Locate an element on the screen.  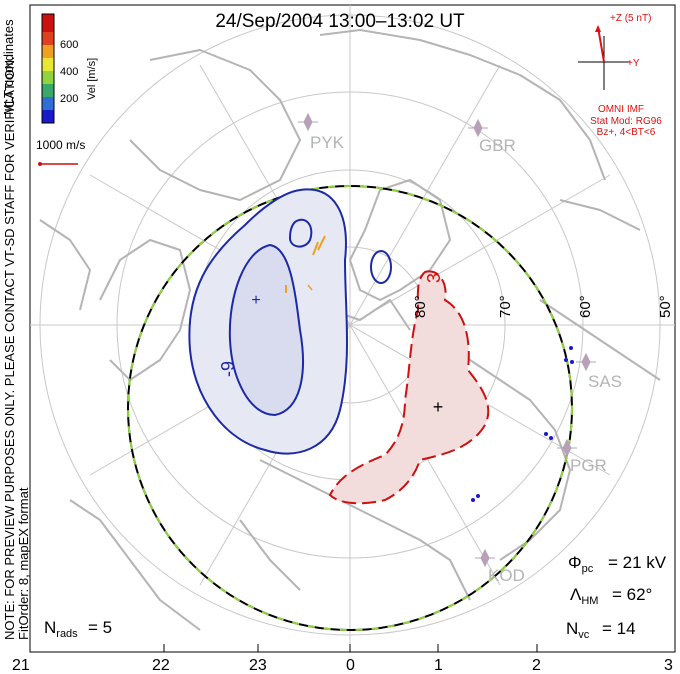
n-rads-symbol: Nrads is located at coordinates (61, 629).